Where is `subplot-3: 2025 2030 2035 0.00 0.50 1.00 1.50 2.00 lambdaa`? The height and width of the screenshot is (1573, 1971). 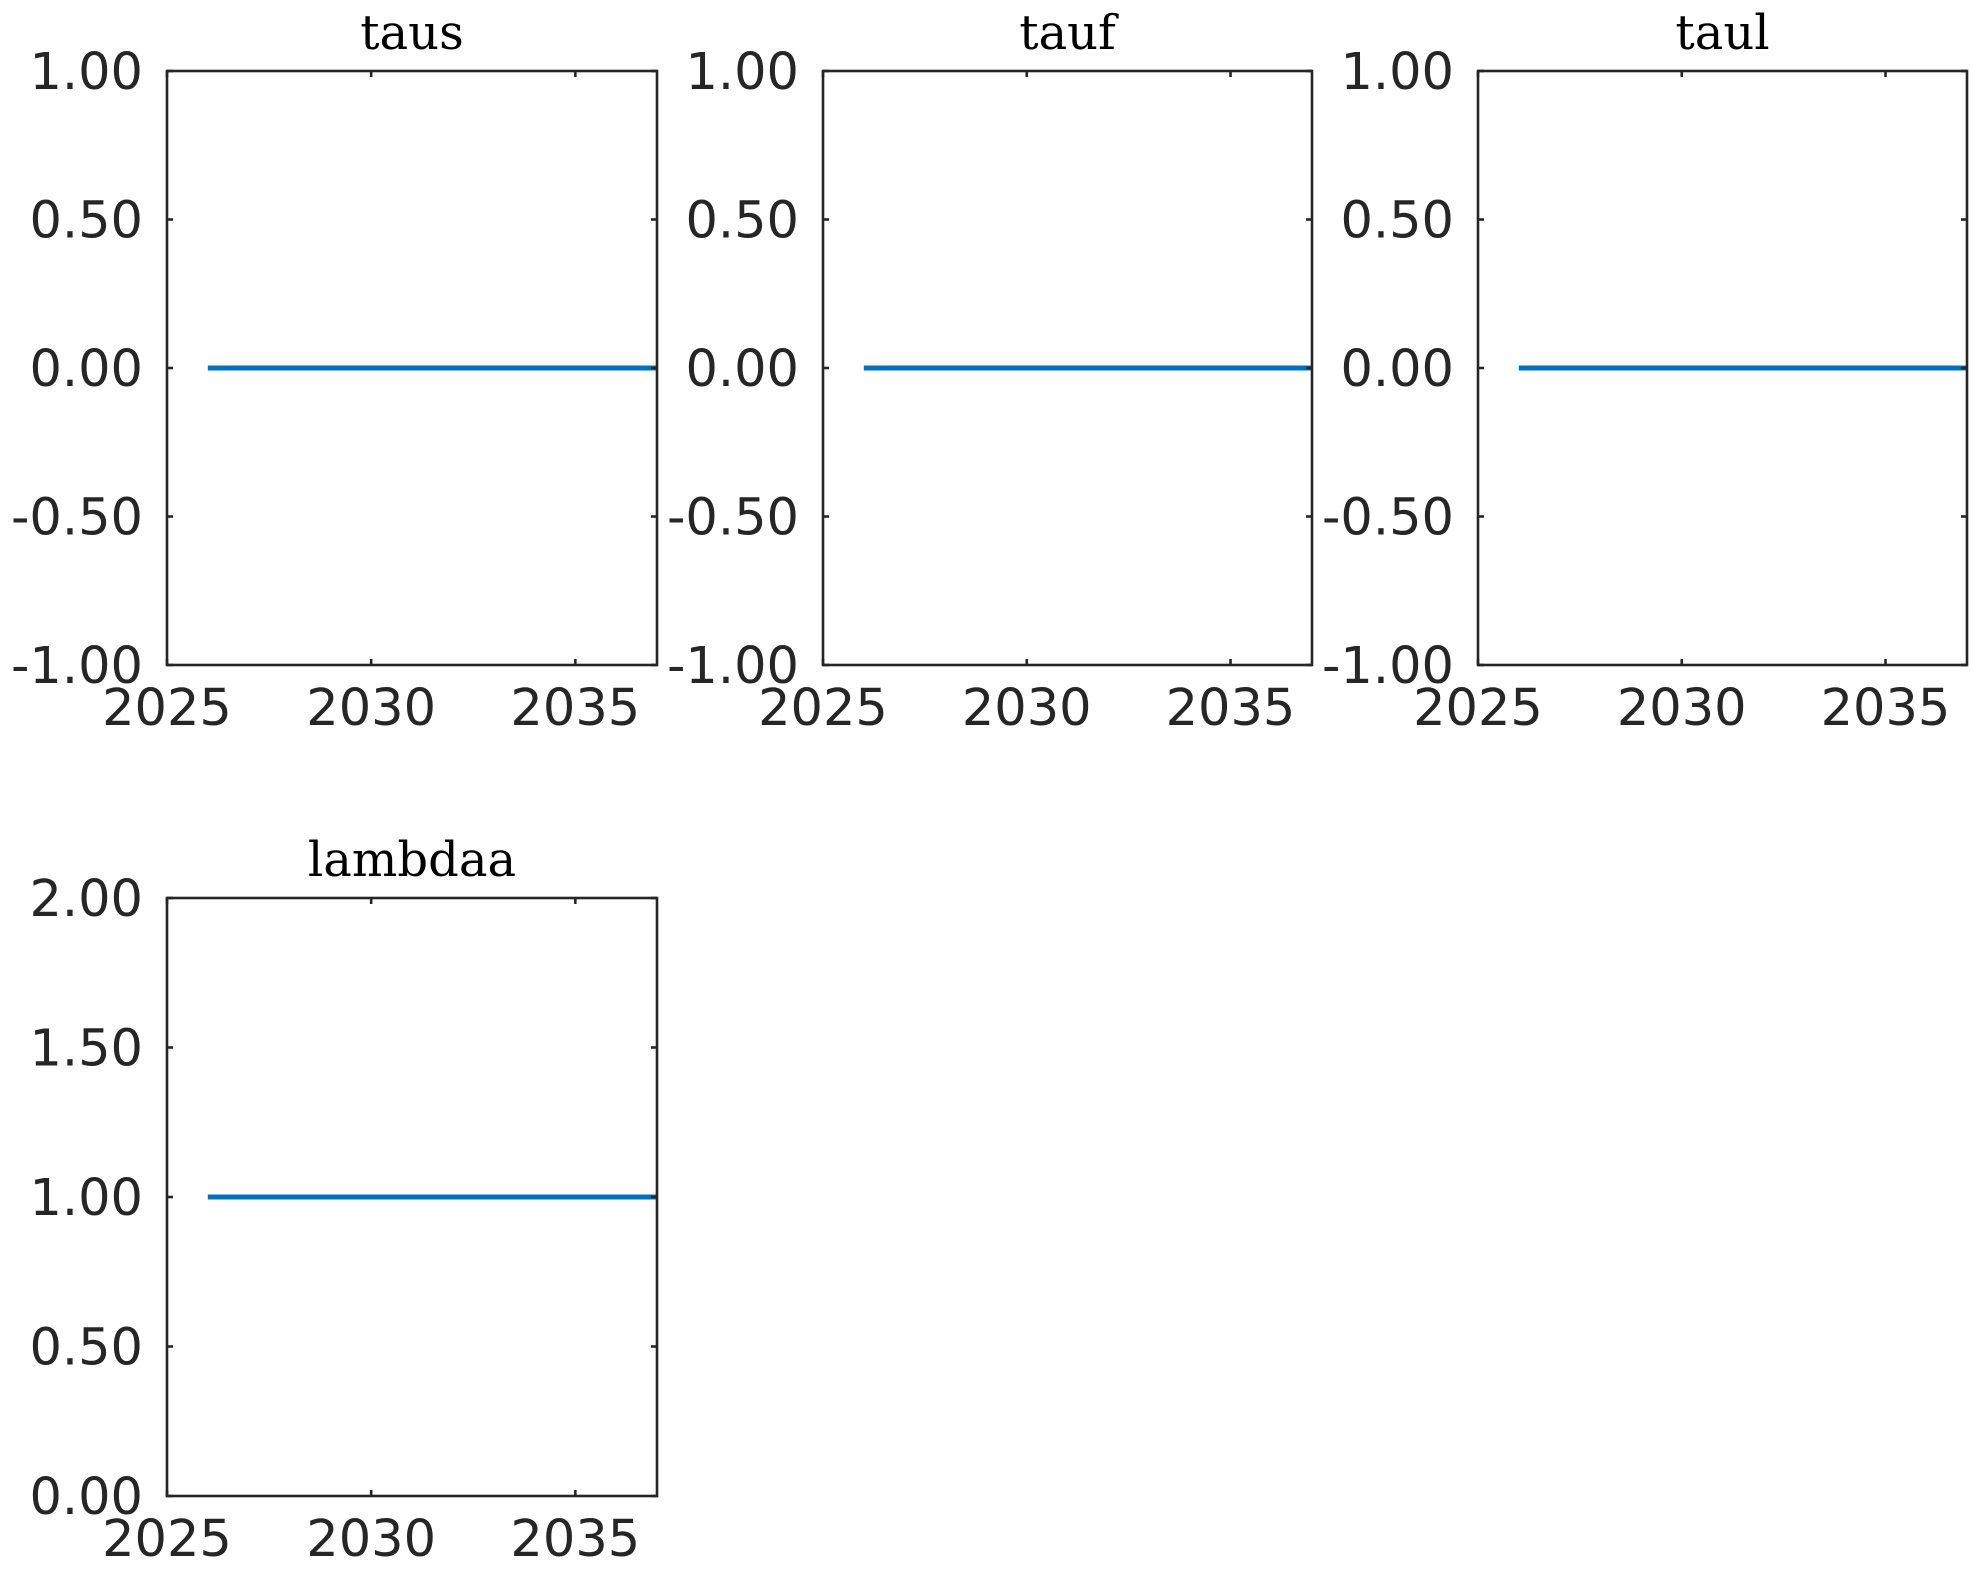 subplot-3: 2025 2030 2035 0.00 0.50 1.00 1.50 2.00 lambdaa is located at coordinates (344, 1200).